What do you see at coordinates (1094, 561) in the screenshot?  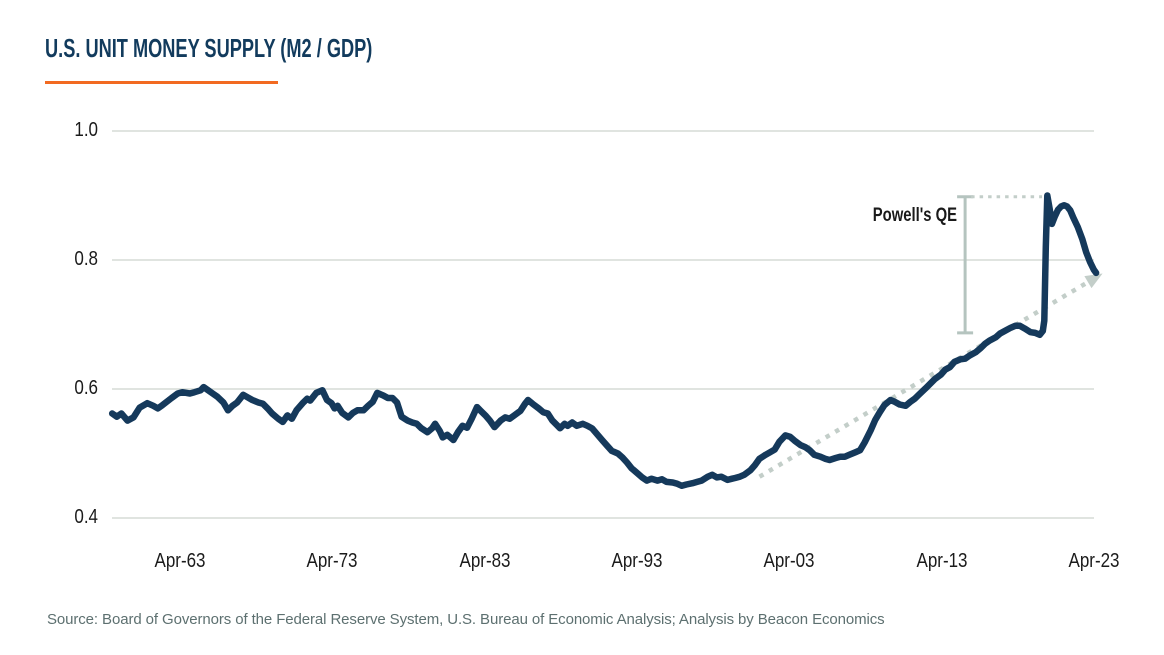 I see `x-tick-label: Apr-23` at bounding box center [1094, 561].